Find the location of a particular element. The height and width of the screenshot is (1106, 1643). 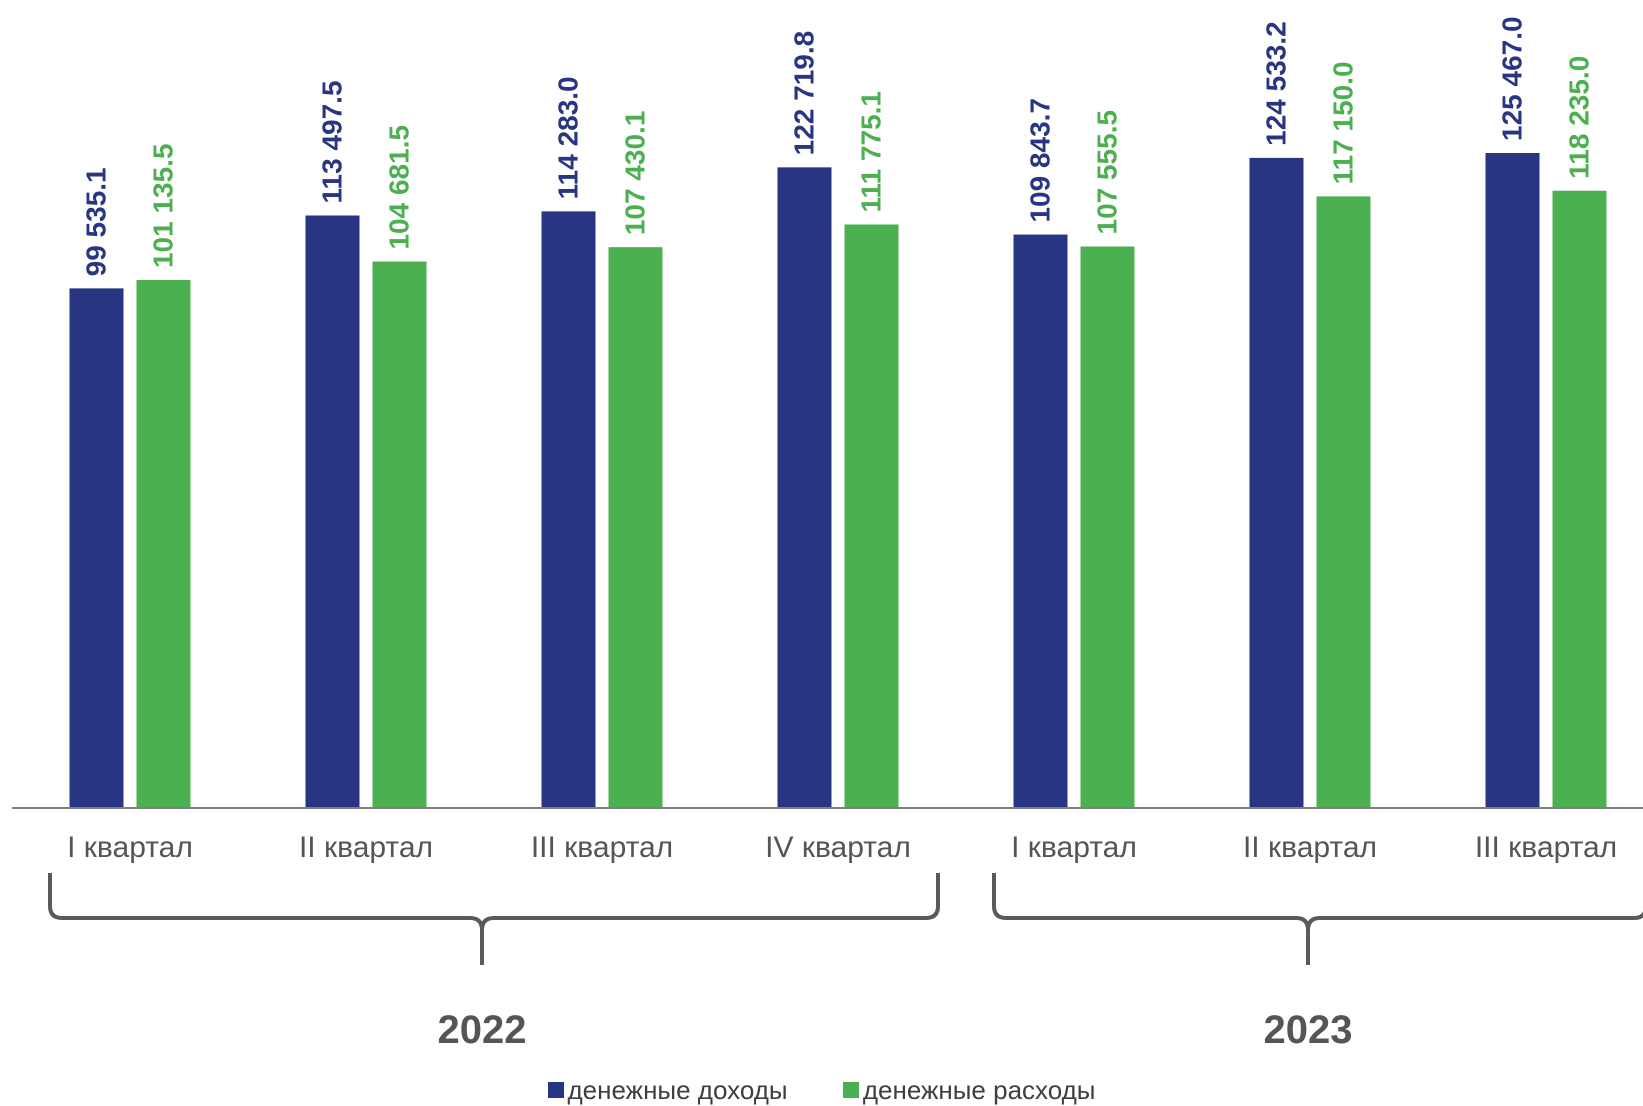

legend-label-income: денежные доходы is located at coordinates (677, 1089).